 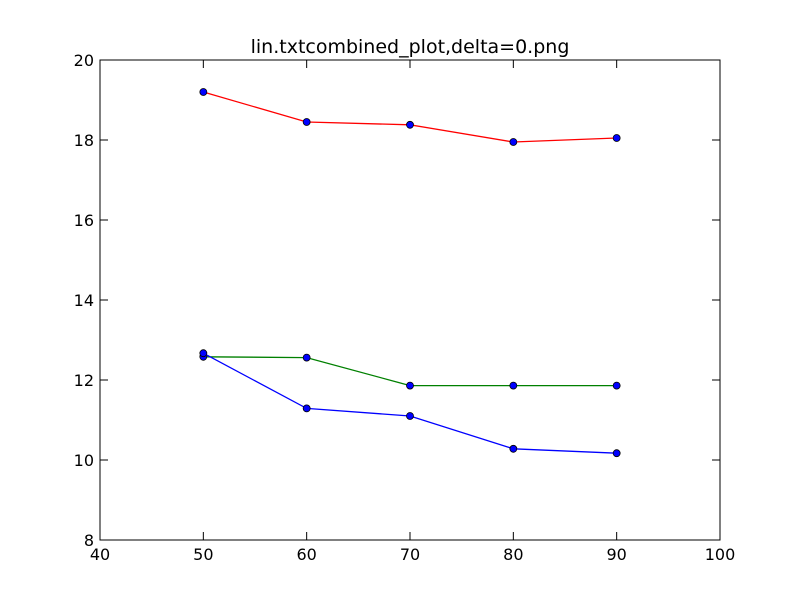 What do you see at coordinates (89, 540) in the screenshot?
I see `y-tick-label: 8` at bounding box center [89, 540].